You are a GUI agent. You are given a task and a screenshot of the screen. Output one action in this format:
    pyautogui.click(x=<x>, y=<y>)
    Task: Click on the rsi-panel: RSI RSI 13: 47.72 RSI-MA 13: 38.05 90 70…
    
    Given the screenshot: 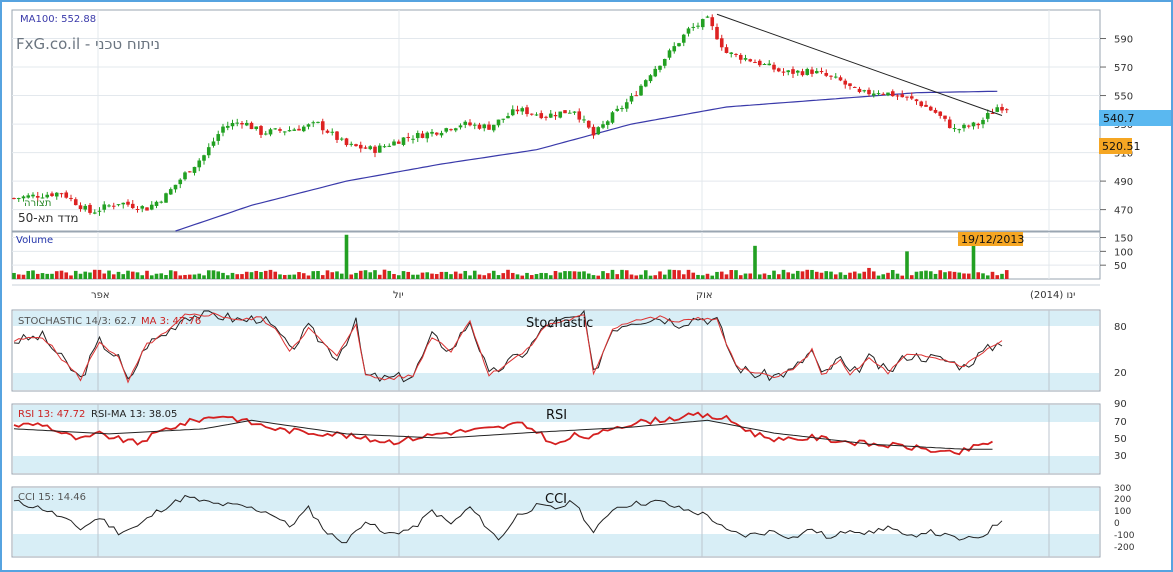 What is the action you would take?
    pyautogui.click(x=569, y=437)
    